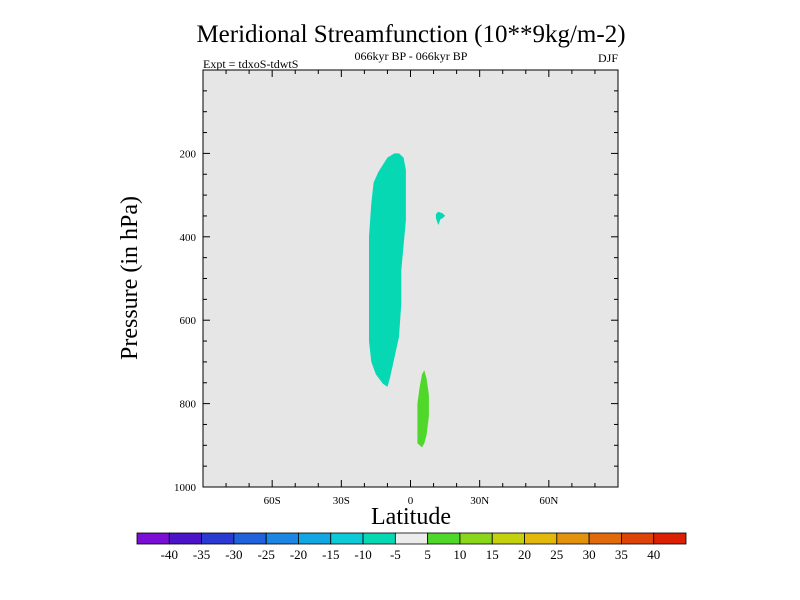  What do you see at coordinates (330, 554) in the screenshot?
I see `colorbar-label: -15` at bounding box center [330, 554].